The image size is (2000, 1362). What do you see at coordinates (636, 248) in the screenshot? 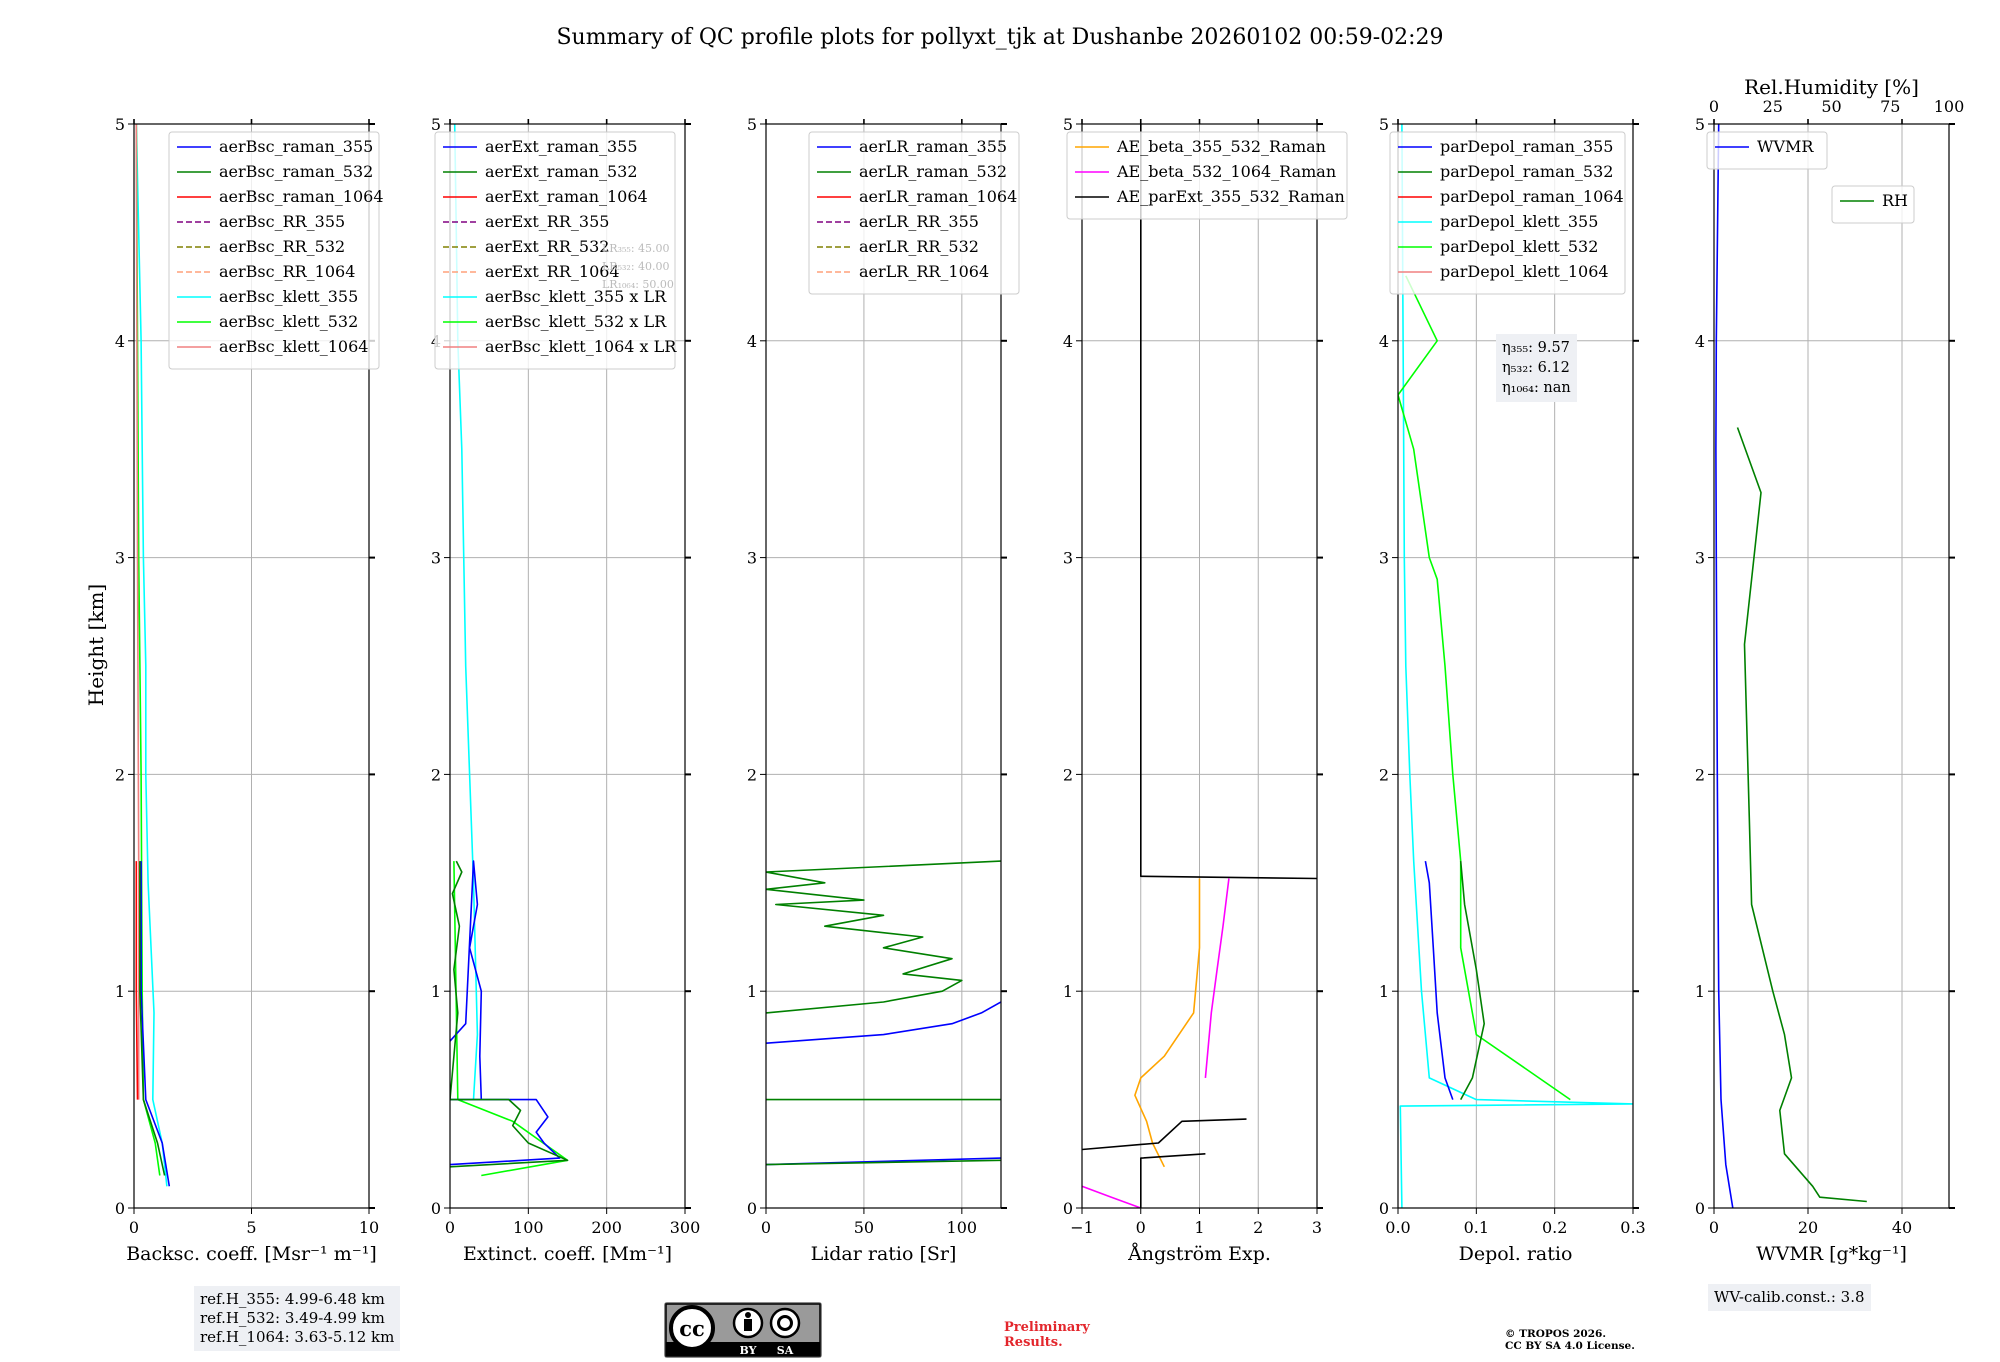
I see `lr-355: LR₃₅₅: 45.00` at bounding box center [636, 248].